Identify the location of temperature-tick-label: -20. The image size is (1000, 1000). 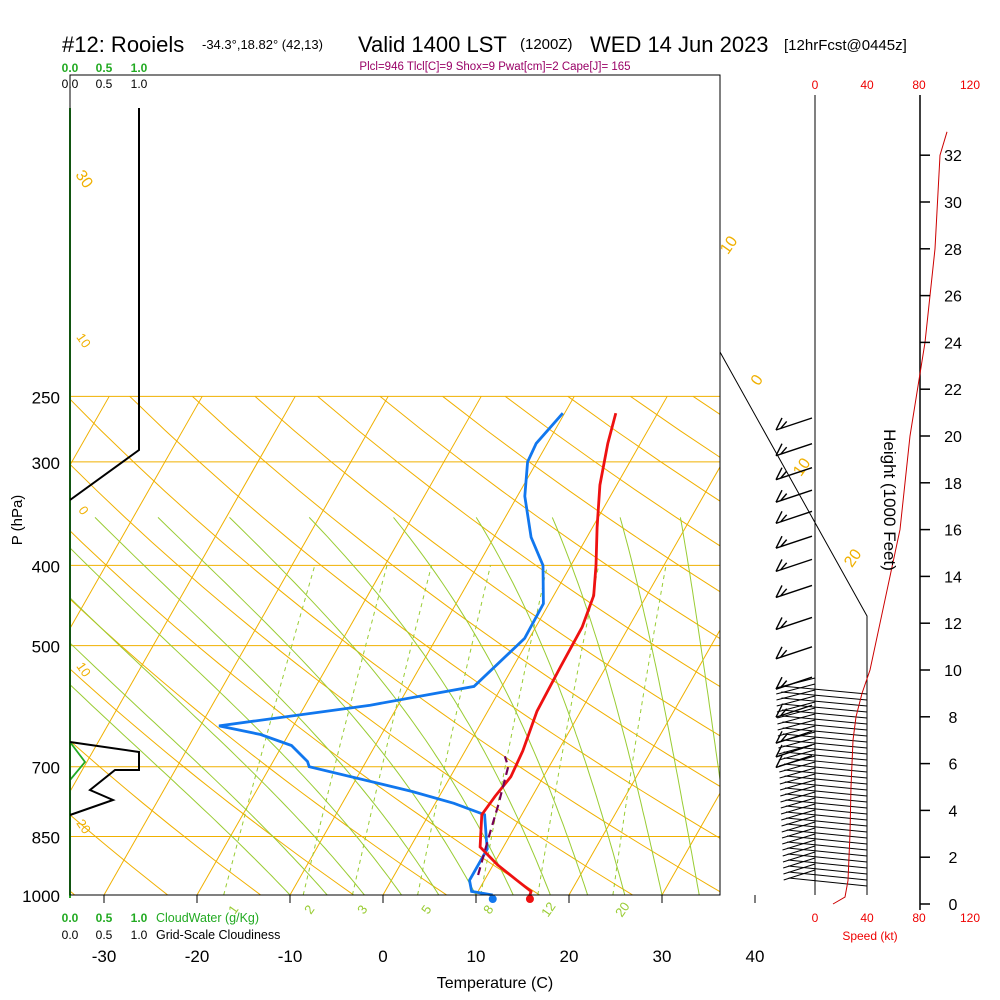
(197, 956).